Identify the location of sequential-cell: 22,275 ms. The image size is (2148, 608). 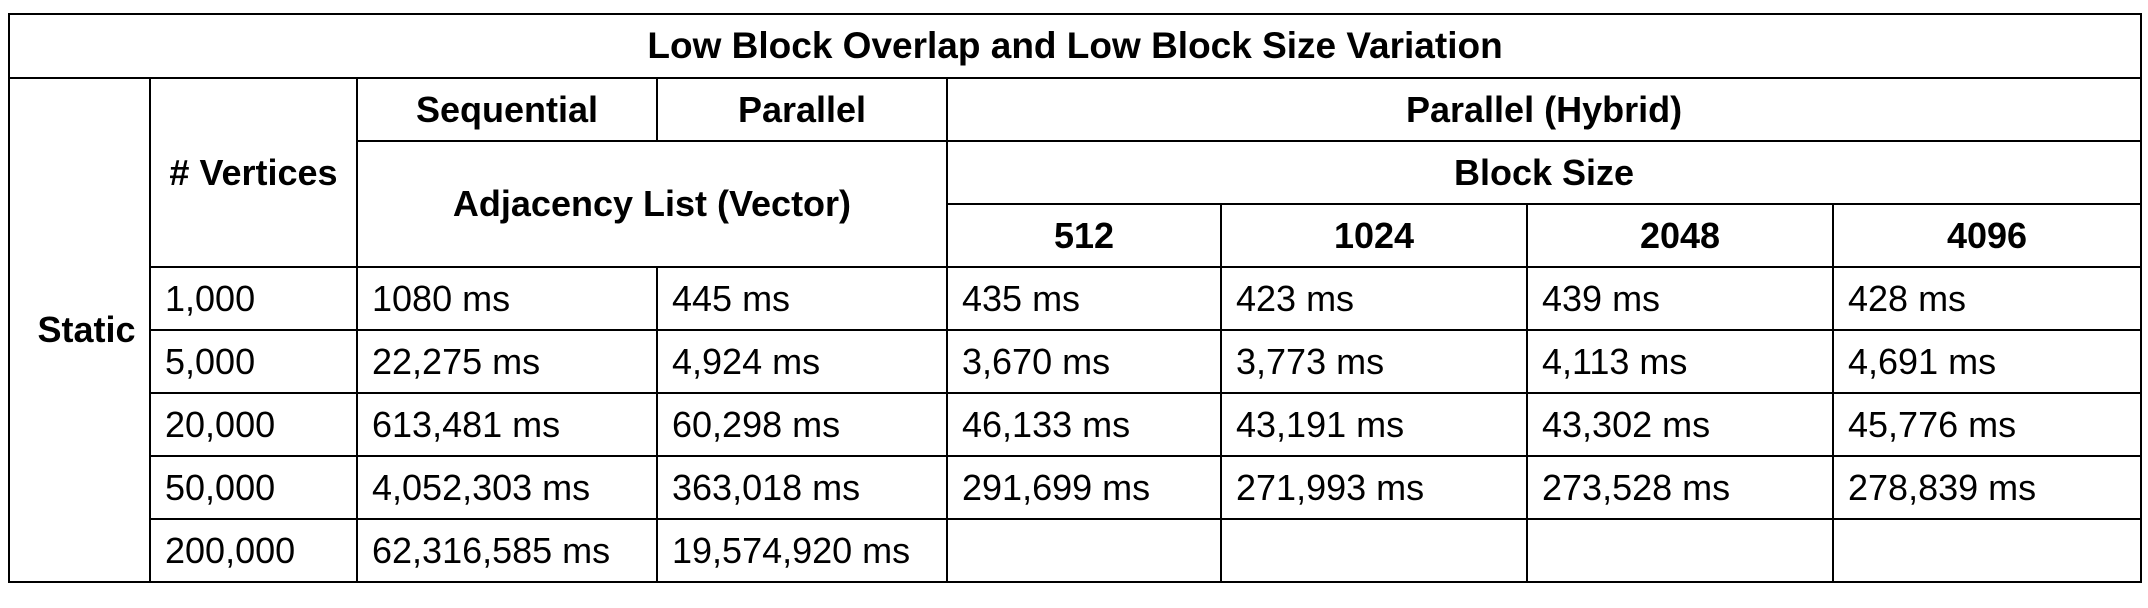
(507, 361).